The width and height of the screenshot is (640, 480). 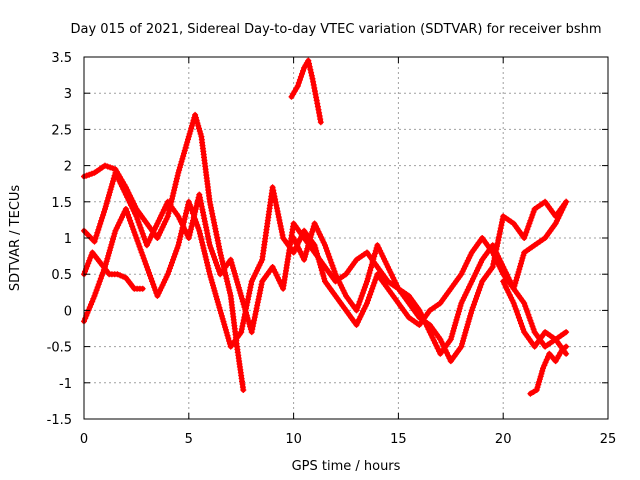 I want to click on x-tick-label: 0, so click(x=84, y=439).